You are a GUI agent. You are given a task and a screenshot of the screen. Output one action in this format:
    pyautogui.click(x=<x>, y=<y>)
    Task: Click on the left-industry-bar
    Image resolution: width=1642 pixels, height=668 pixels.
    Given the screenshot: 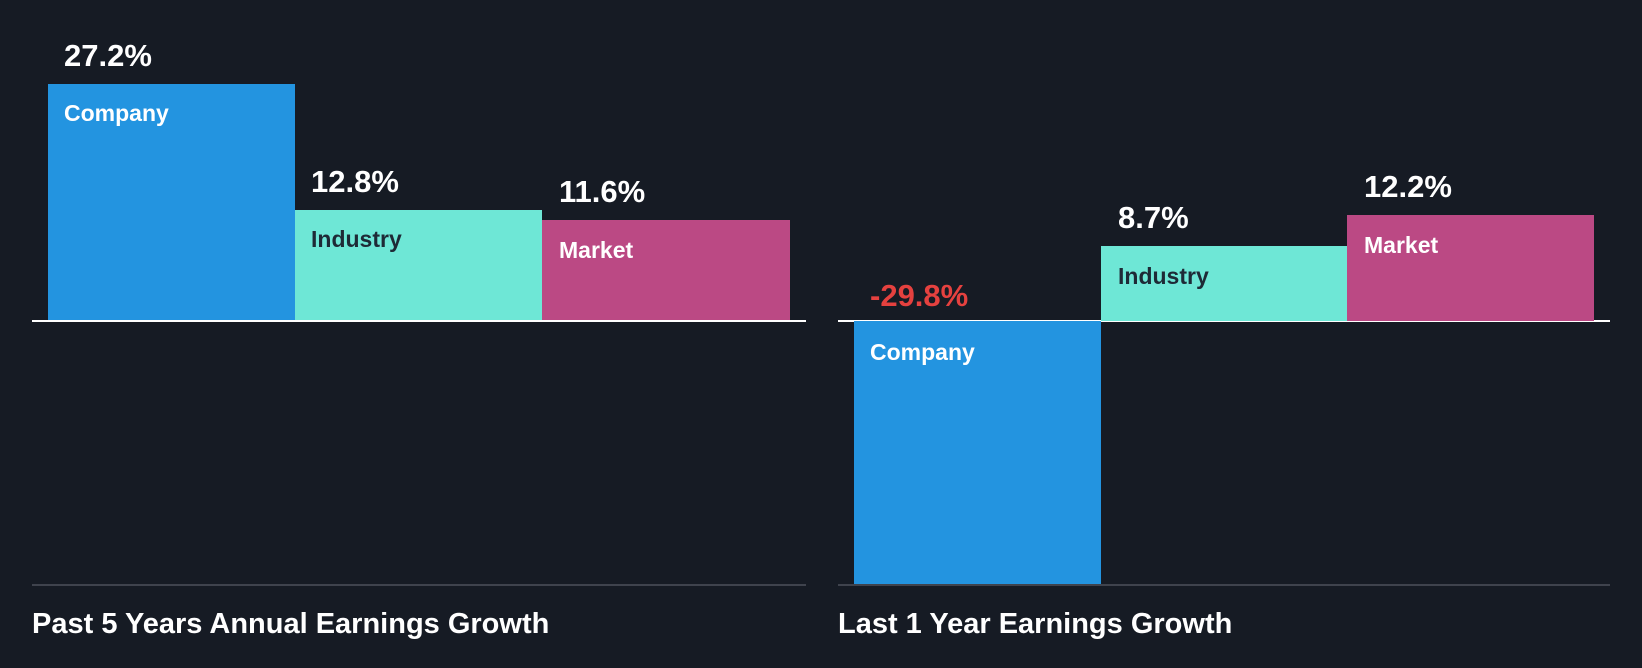 What is the action you would take?
    pyautogui.click(x=418, y=265)
    